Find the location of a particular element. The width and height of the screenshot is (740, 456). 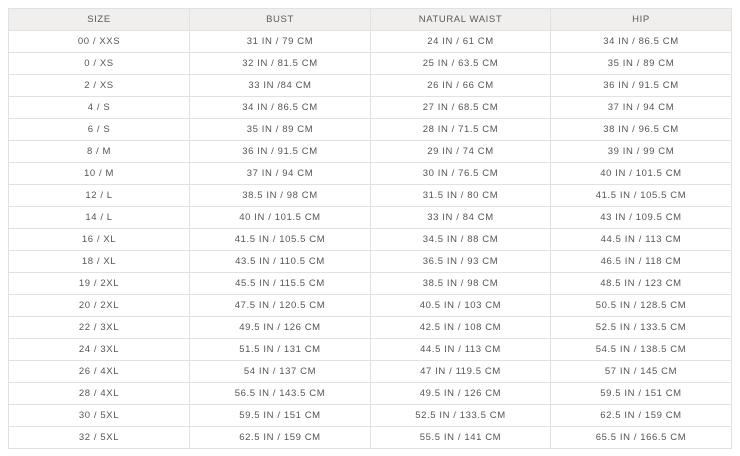

natural-waist-cell: 34.5 IN / 88 CM is located at coordinates (460, 239).